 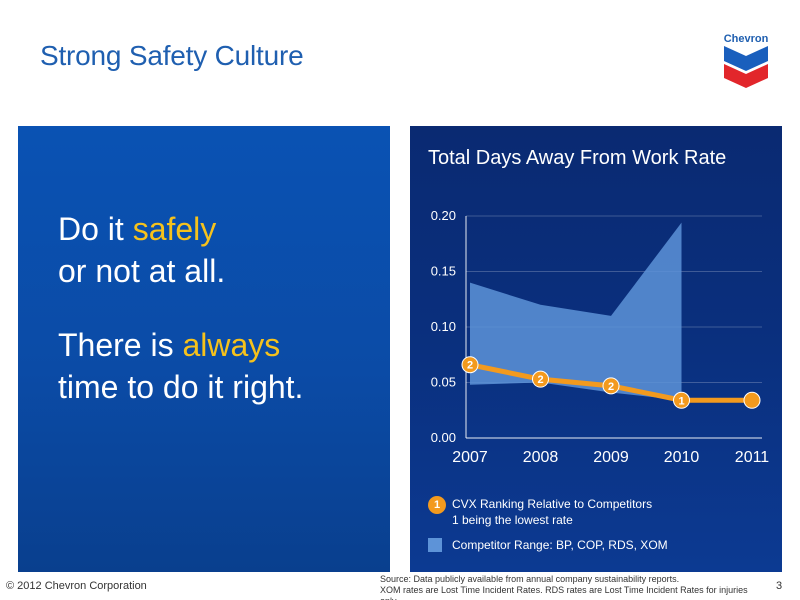 I want to click on chart-title: Total Days Away From Work Rate, so click(x=577, y=158).